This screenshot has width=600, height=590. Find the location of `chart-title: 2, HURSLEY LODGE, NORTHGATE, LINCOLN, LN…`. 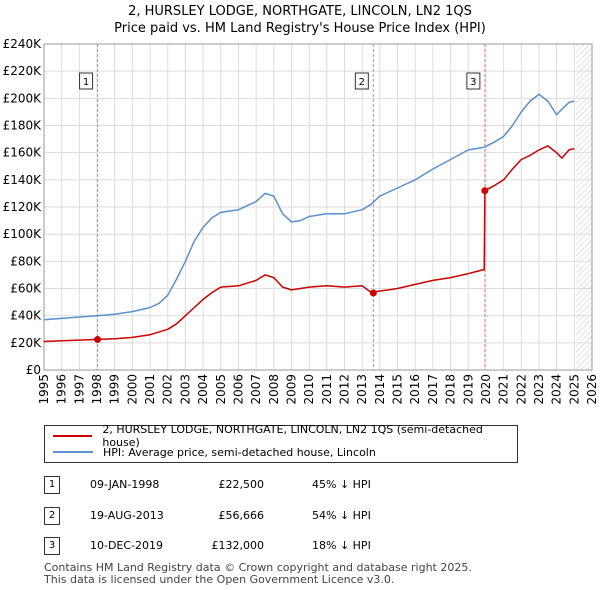

chart-title: 2, HURSLEY LODGE, NORTHGATE, LINCOLN, LN… is located at coordinates (300, 11).